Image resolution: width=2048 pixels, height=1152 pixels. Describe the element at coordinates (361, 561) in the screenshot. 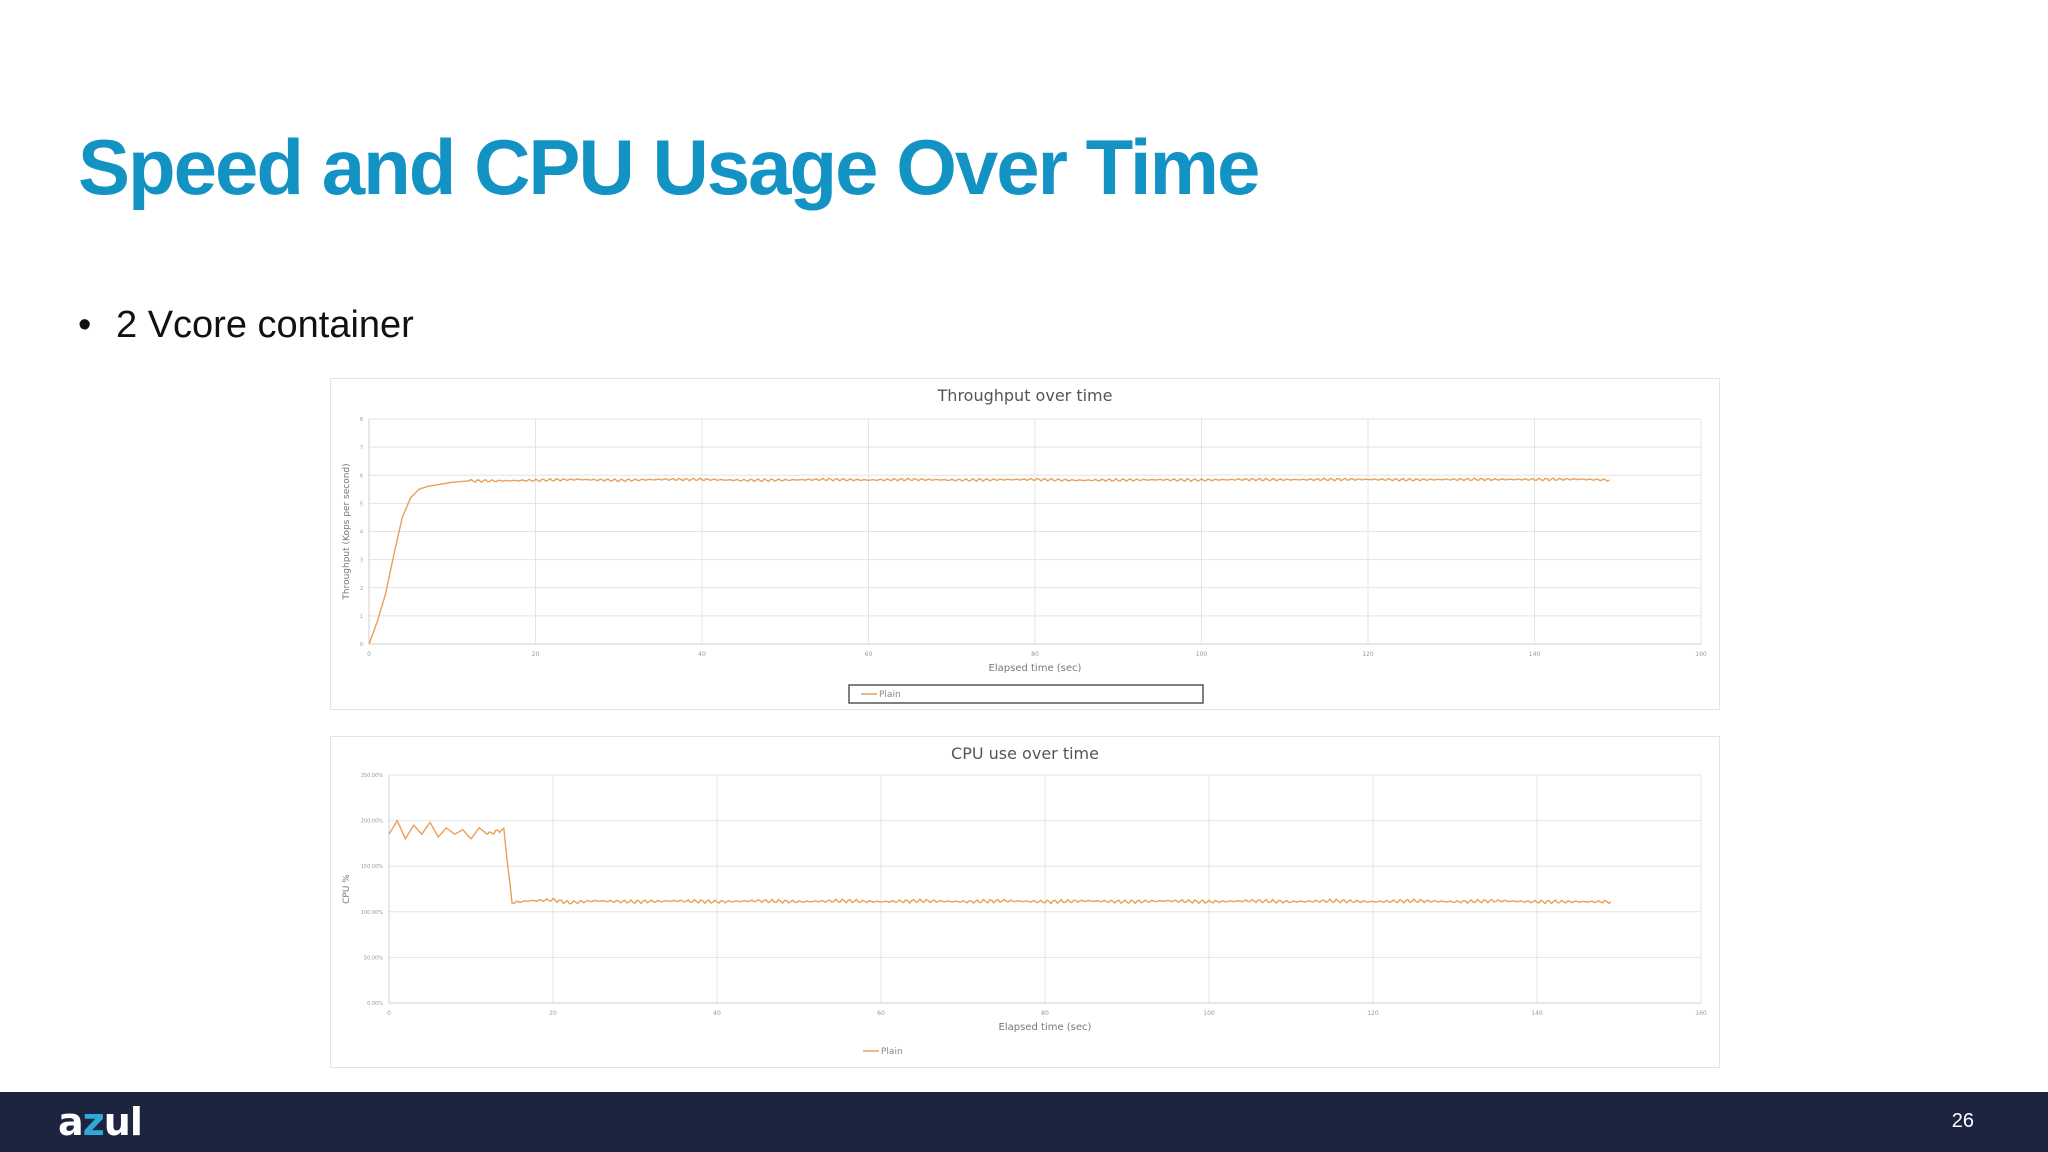

I see `y-tick-label: 3` at that location.